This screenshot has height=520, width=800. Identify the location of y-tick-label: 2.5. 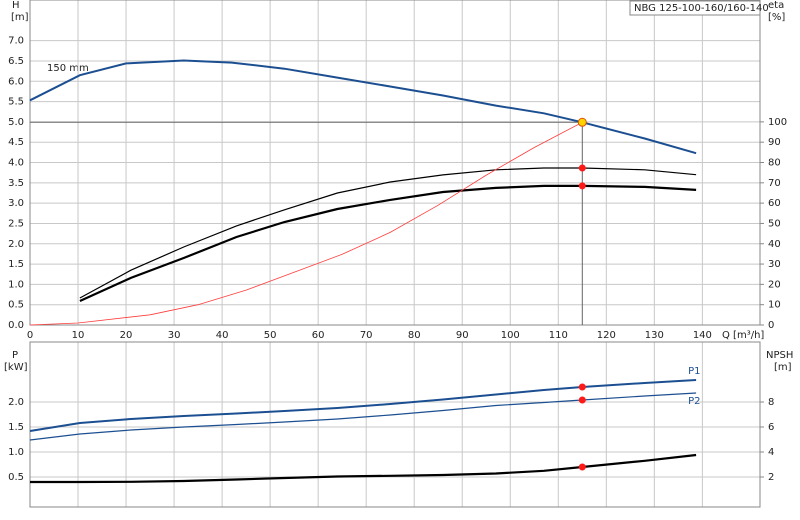
(16, 223).